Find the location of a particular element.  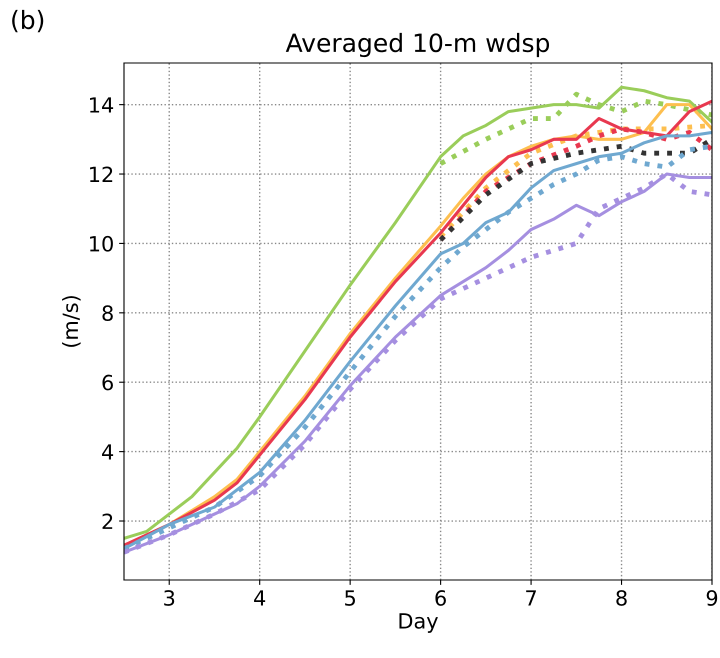

x-tick-label: 9 is located at coordinates (712, 598).